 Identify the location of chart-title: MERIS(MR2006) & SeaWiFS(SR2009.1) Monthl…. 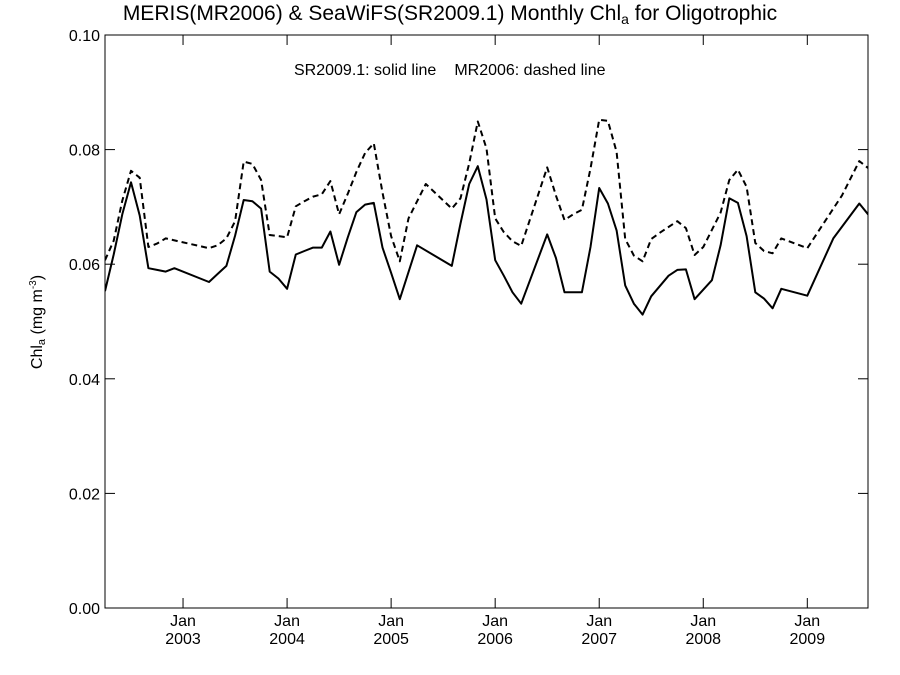
(450, 14).